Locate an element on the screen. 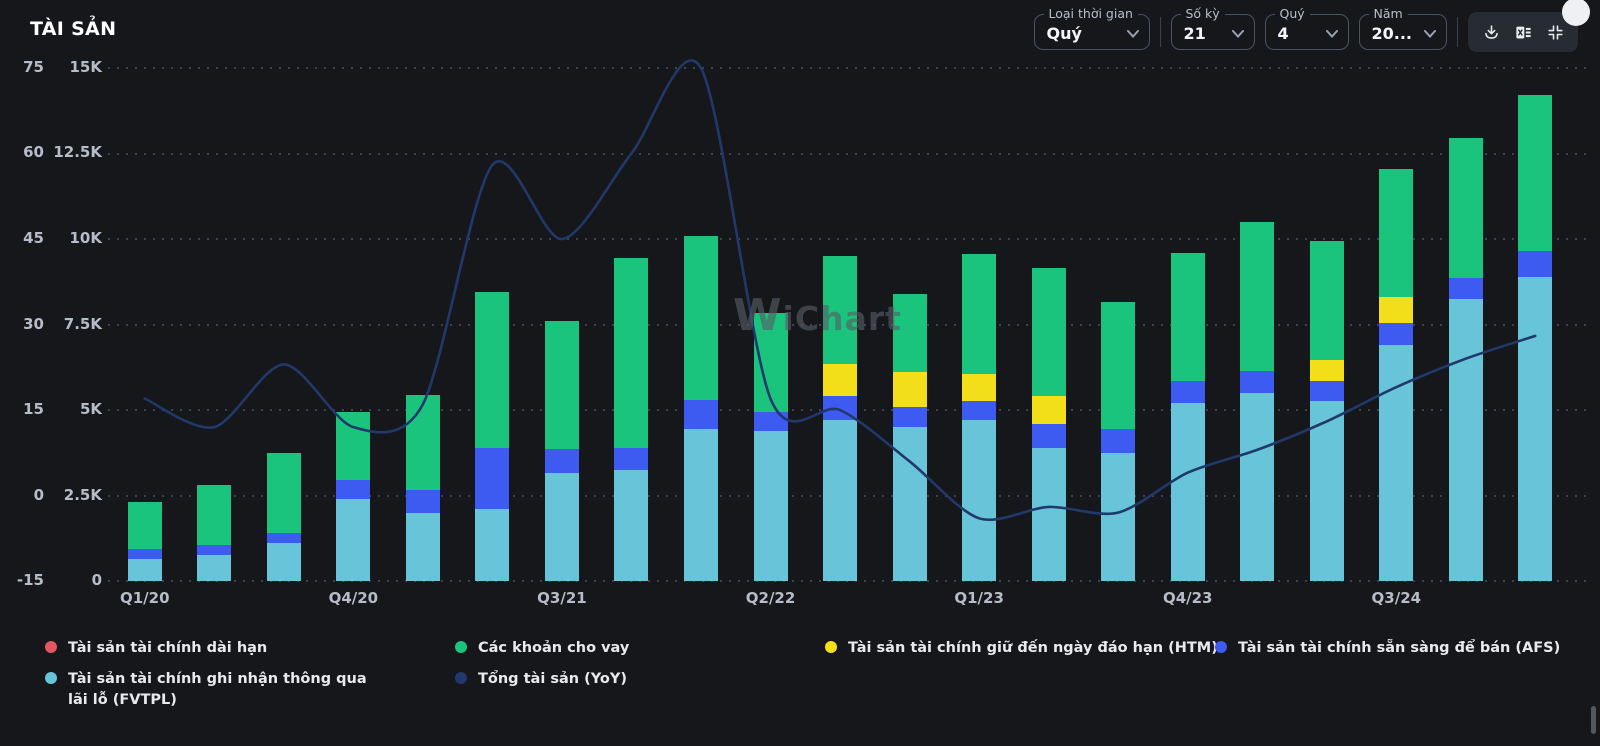 The height and width of the screenshot is (746, 1600). stacked-bar-Q4/23 is located at coordinates (1187, 324).